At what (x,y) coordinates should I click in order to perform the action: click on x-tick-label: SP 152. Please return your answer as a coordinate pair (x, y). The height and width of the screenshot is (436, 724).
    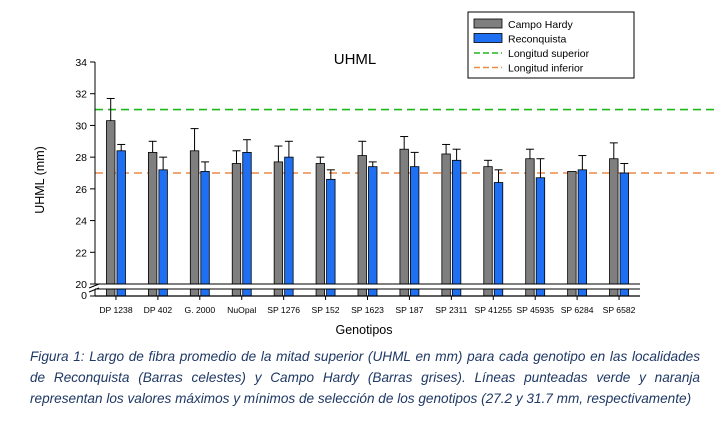
    Looking at the image, I should click on (326, 310).